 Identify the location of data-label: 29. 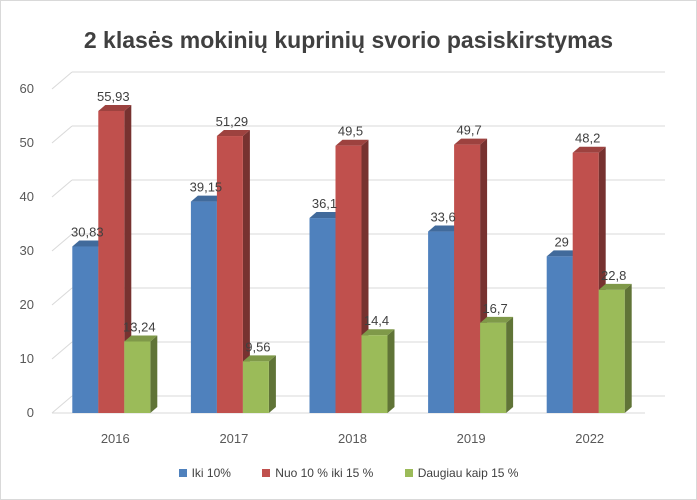
(561, 241).